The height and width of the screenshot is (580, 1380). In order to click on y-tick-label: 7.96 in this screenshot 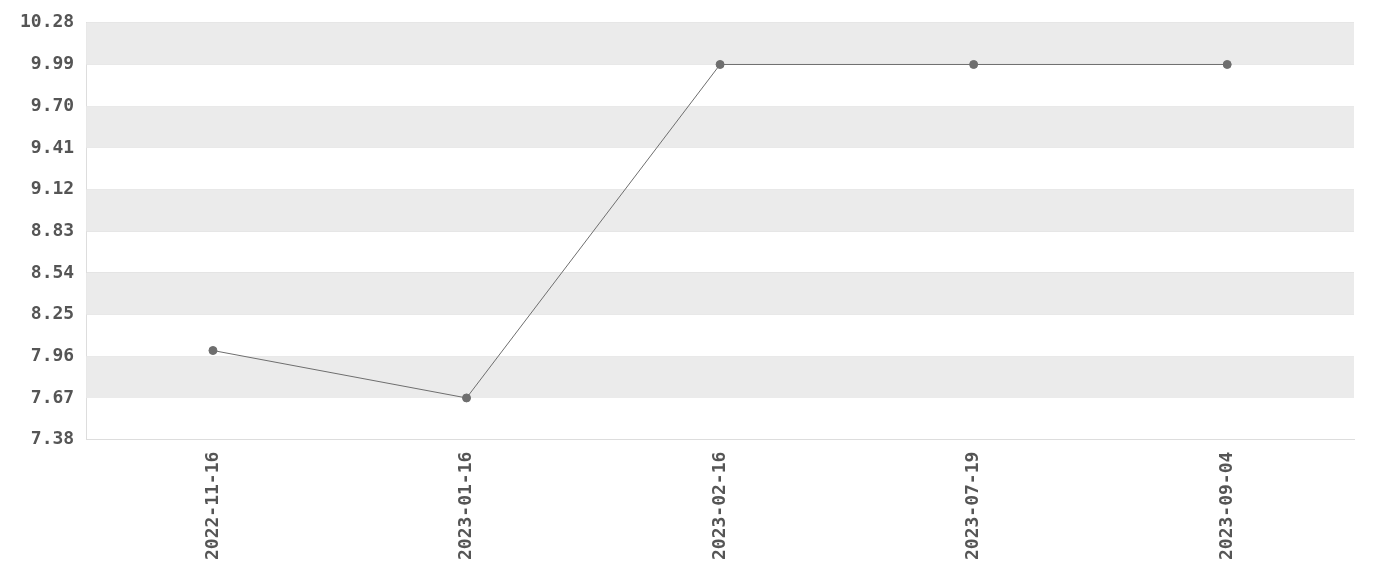, I will do `click(52, 354)`.